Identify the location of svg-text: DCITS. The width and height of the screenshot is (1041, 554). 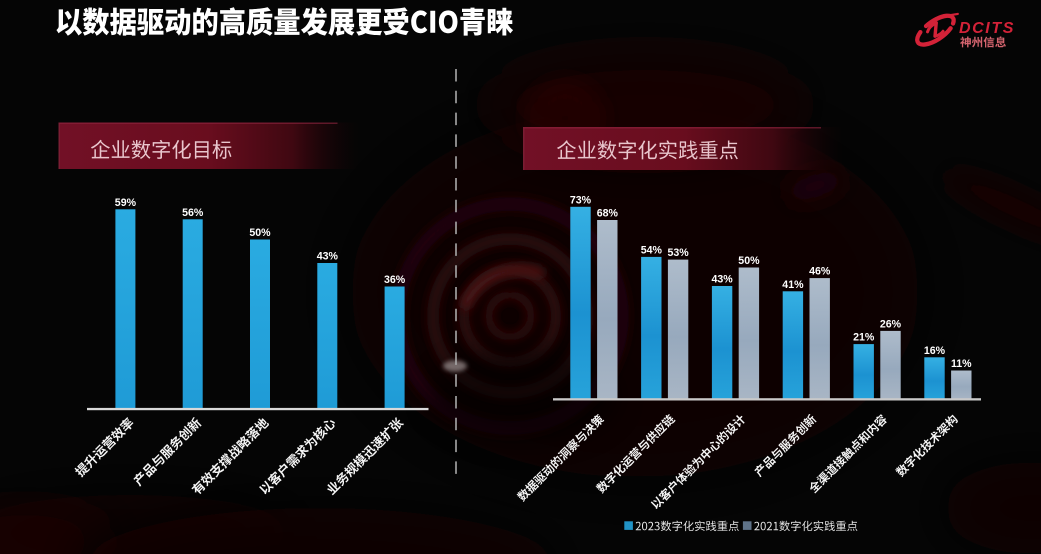
(987, 28).